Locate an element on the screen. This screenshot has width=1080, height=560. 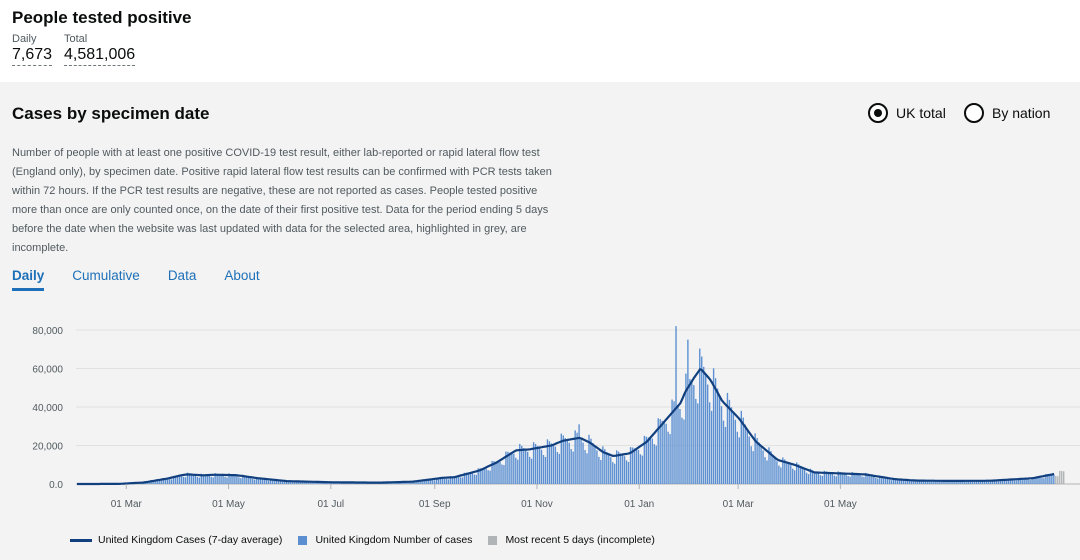
y-tick-label: 0.0 is located at coordinates (56, 485).